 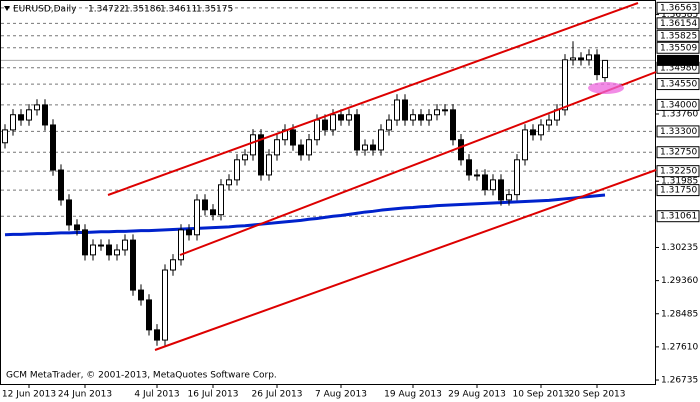 What do you see at coordinates (156, 395) in the screenshot?
I see `x-tick-label: 4 Jul 2013` at bounding box center [156, 395].